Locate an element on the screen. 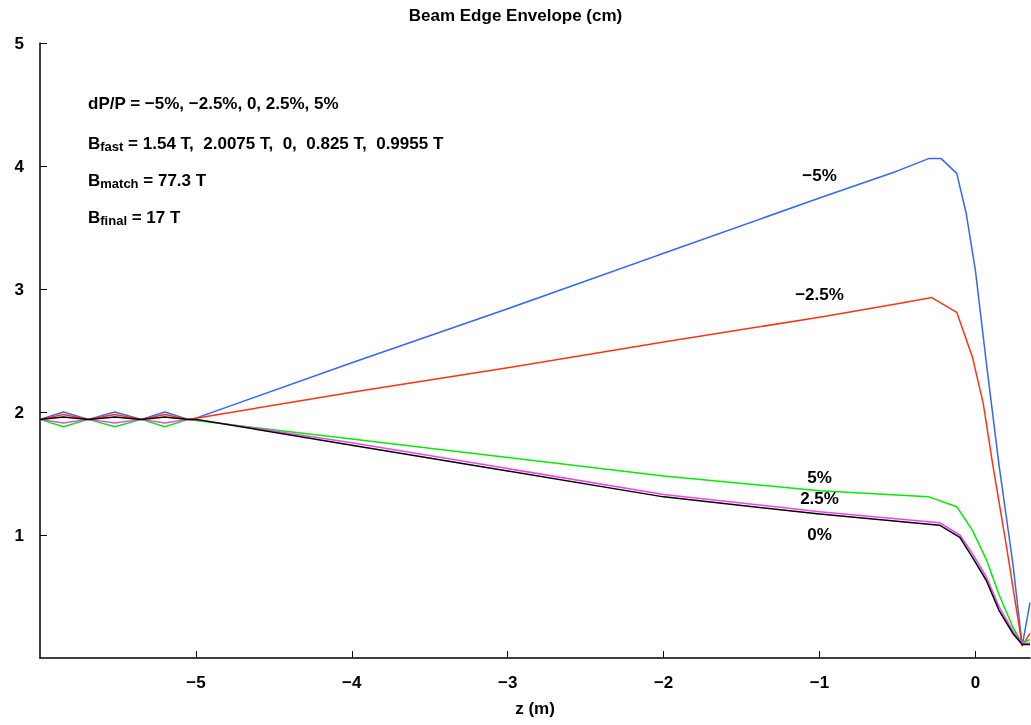 This screenshot has height=725, width=1031. series-label: 2.5% is located at coordinates (819, 498).